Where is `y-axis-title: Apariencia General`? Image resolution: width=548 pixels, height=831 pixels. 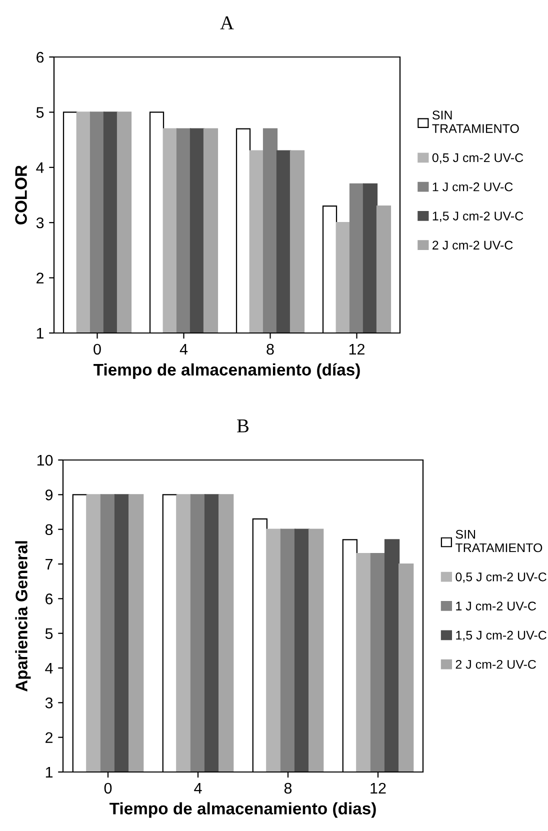
y-axis-title: Apariencia General is located at coordinates (23, 616).